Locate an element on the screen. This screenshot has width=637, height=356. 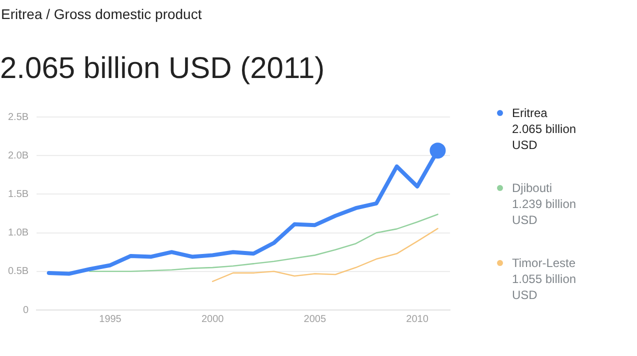
y-tick-label: 2.5B is located at coordinates (18, 117).